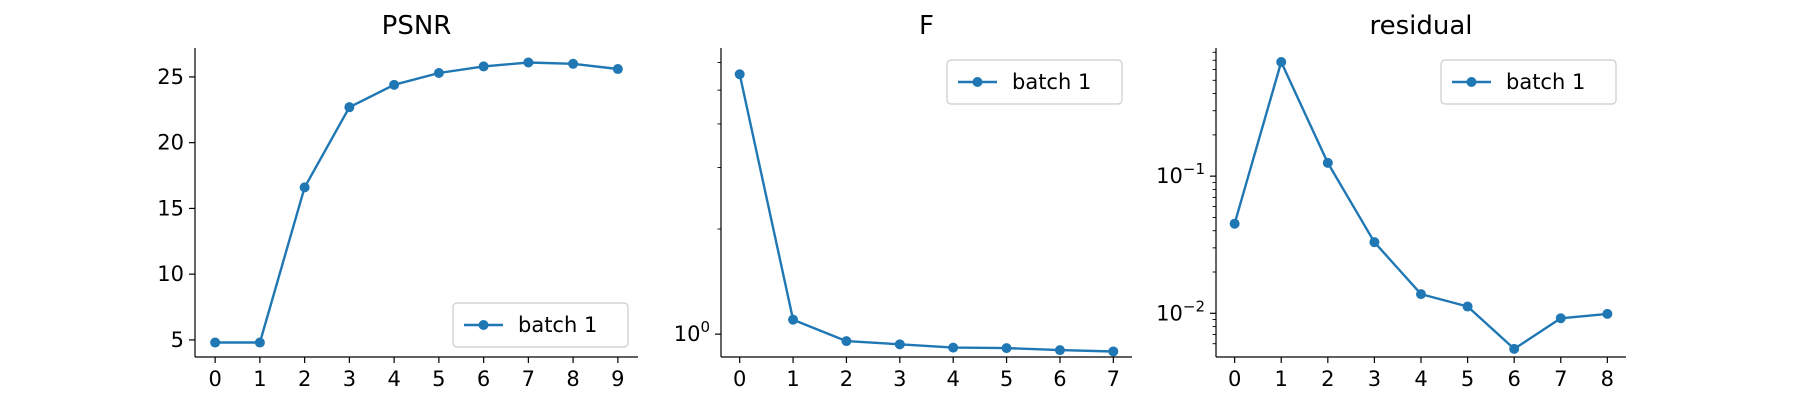 This screenshot has height=400, width=1800. What do you see at coordinates (1420, 26) in the screenshot?
I see `chart-title: residual` at bounding box center [1420, 26].